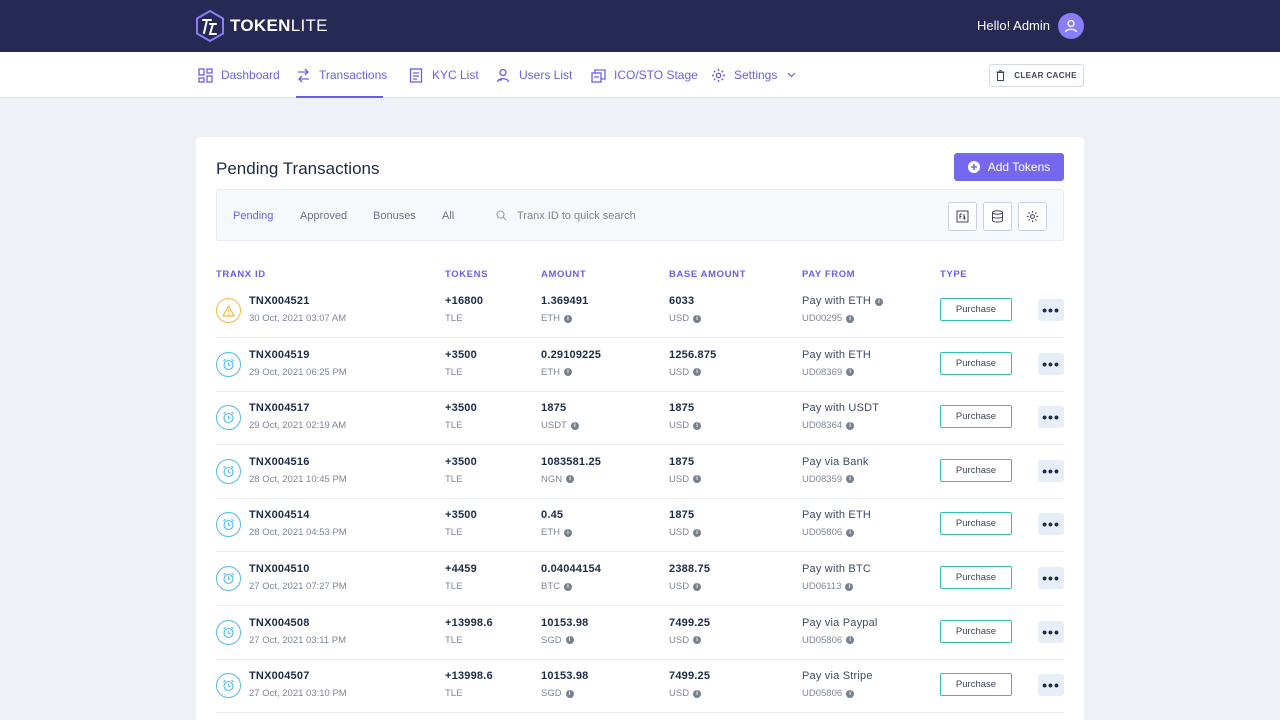  I want to click on tranx-id: TNX004514, so click(279, 515).